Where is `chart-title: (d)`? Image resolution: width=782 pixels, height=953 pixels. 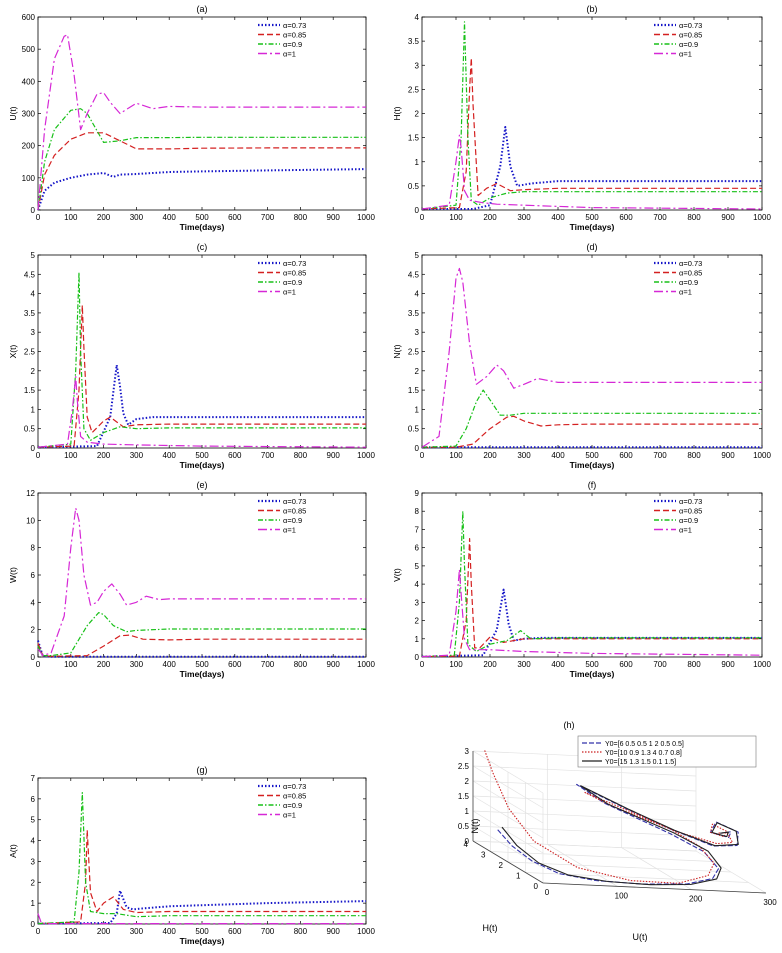 chart-title: (d) is located at coordinates (592, 247).